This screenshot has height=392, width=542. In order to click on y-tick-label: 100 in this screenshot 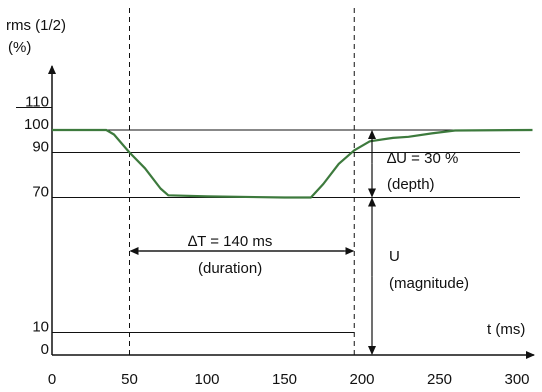, I will do `click(36, 124)`.